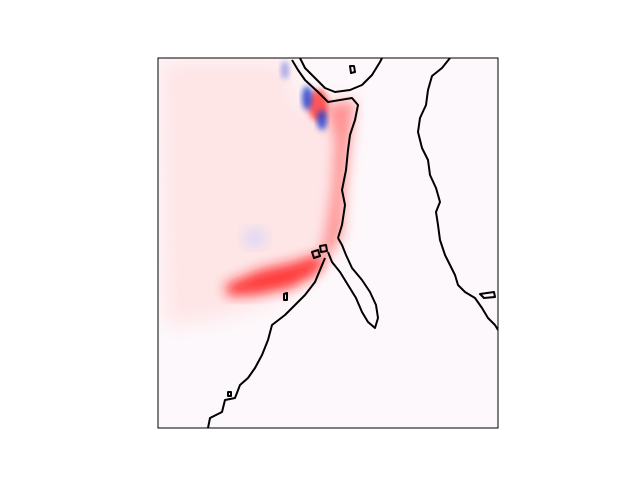 This screenshot has height=480, width=640. What do you see at coordinates (457, 194) in the screenshot?
I see `coastline-east` at bounding box center [457, 194].